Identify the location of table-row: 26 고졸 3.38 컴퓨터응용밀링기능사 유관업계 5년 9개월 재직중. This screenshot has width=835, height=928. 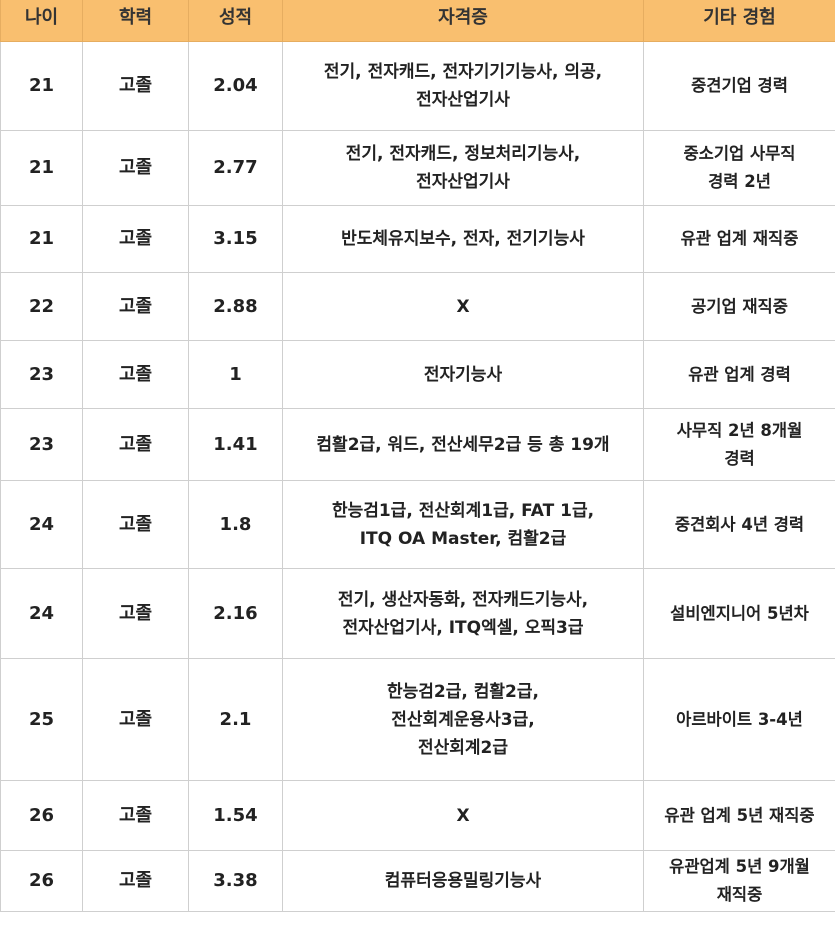
(417, 881).